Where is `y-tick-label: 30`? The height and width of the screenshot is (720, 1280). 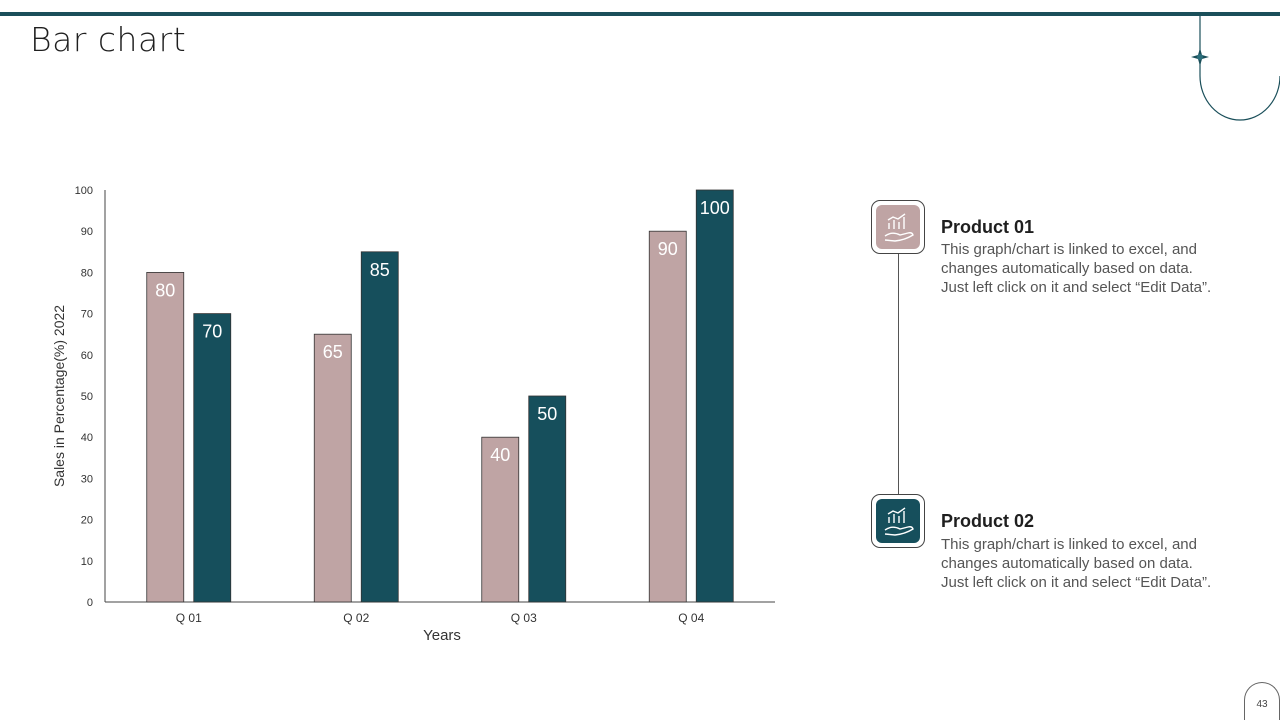 y-tick-label: 30 is located at coordinates (87, 479).